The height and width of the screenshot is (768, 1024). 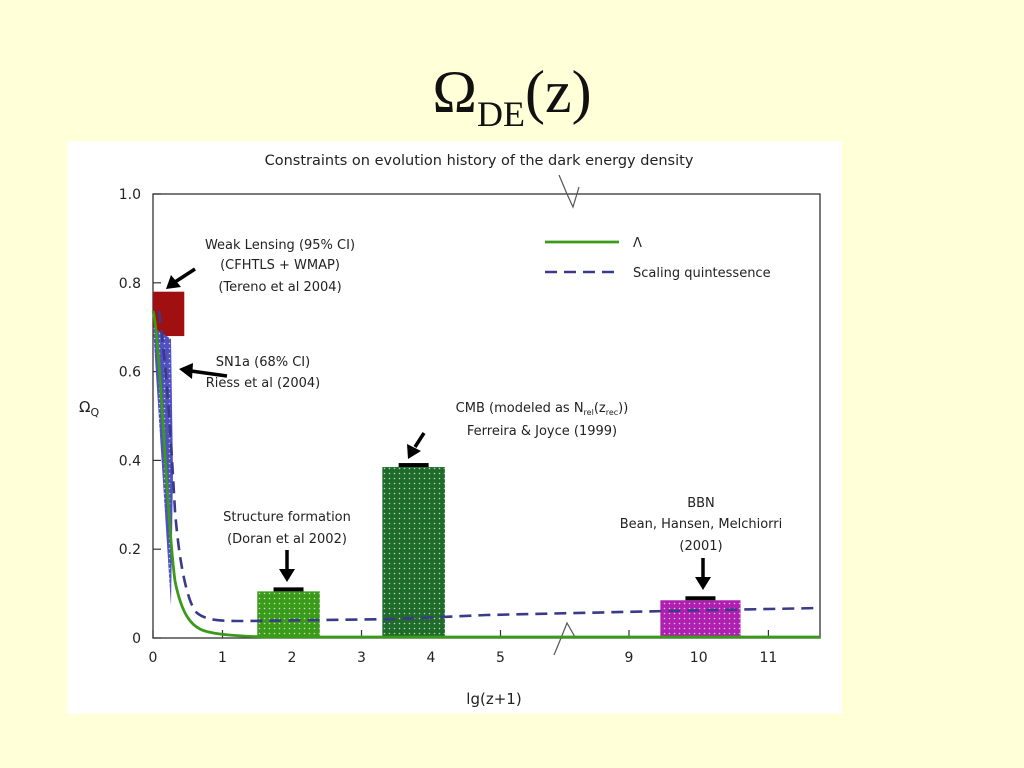 What do you see at coordinates (501, 114) in the screenshot?
I see `slide-title-sub: DE` at bounding box center [501, 114].